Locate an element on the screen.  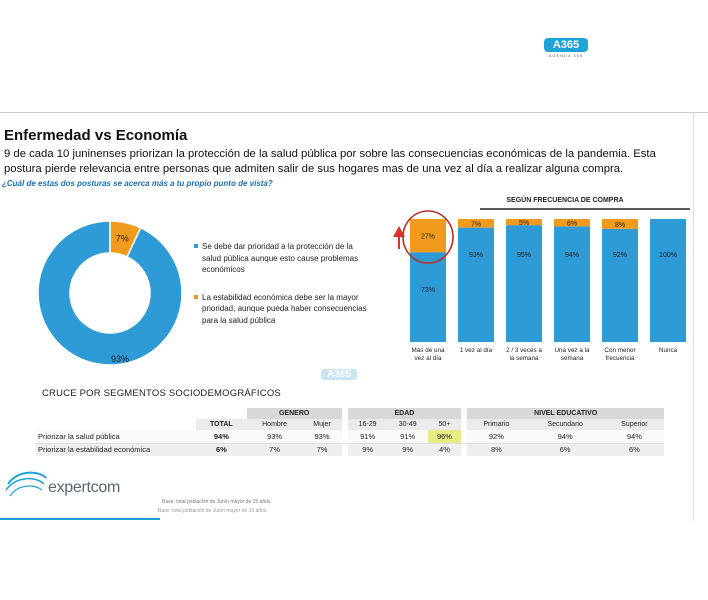
bar-category-label: Nunca is located at coordinates (668, 350).